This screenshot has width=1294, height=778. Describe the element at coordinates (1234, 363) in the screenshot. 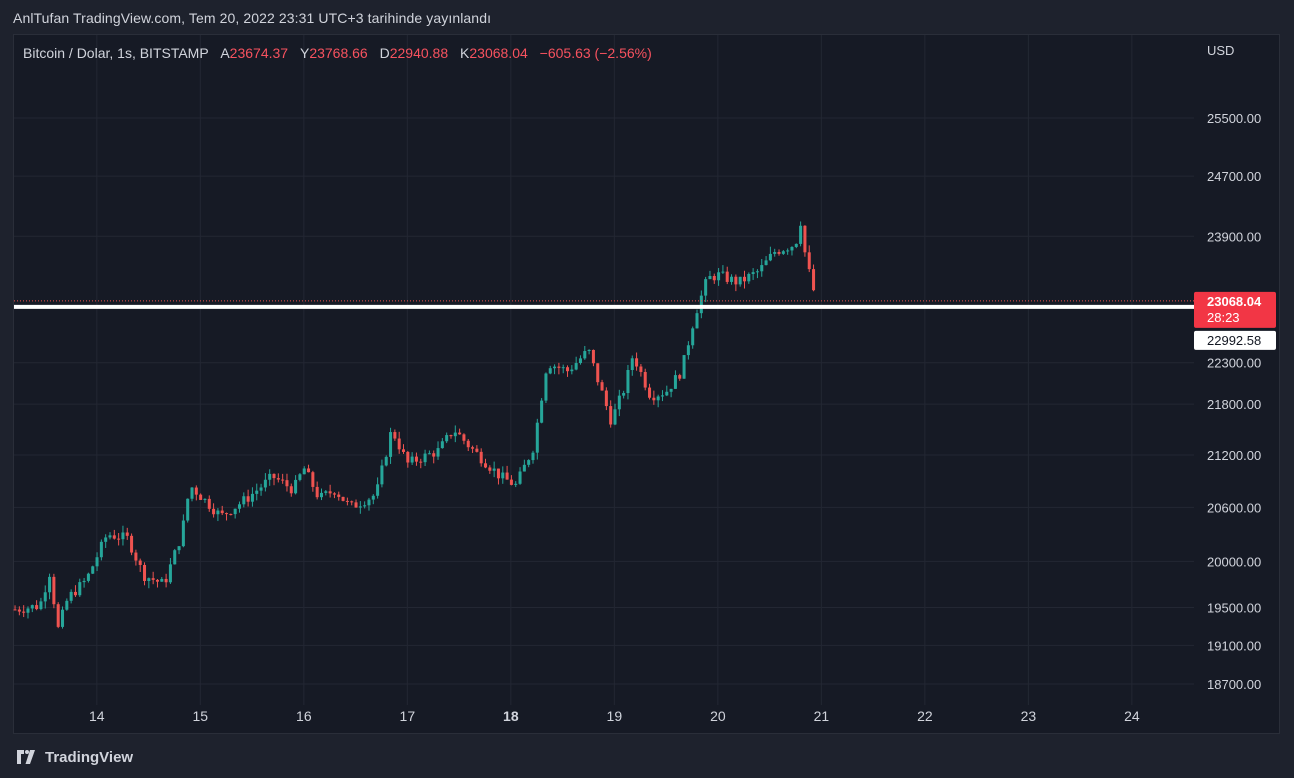

I see `y-tick-label: 22300.00` at that location.